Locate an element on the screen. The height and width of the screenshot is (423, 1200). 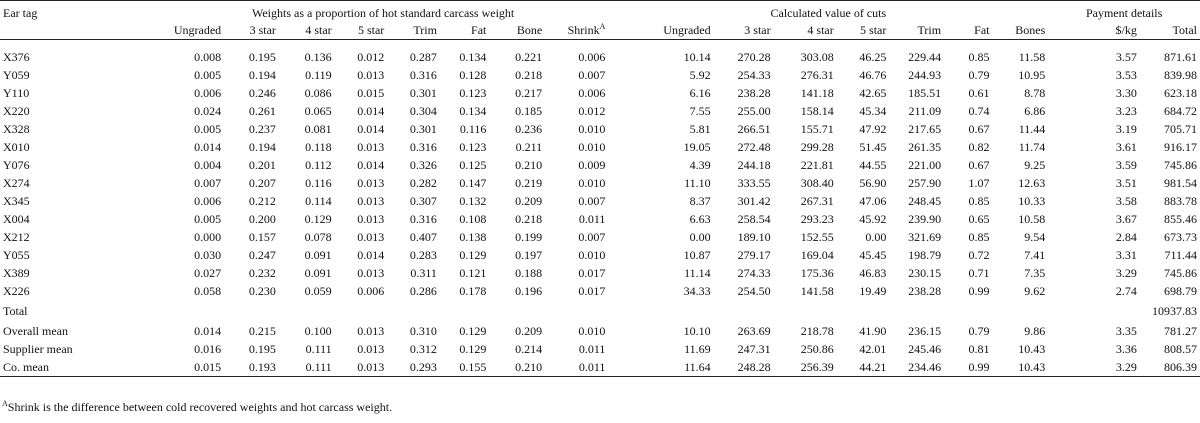
table-cell: 333.55 is located at coordinates (754, 183).